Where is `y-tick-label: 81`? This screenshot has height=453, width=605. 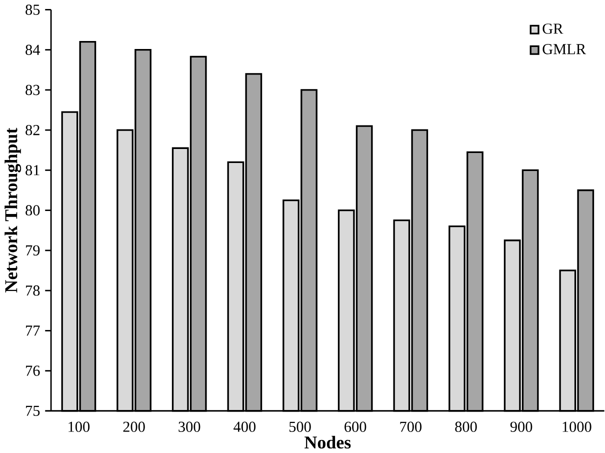 y-tick-label: 81 is located at coordinates (33, 170).